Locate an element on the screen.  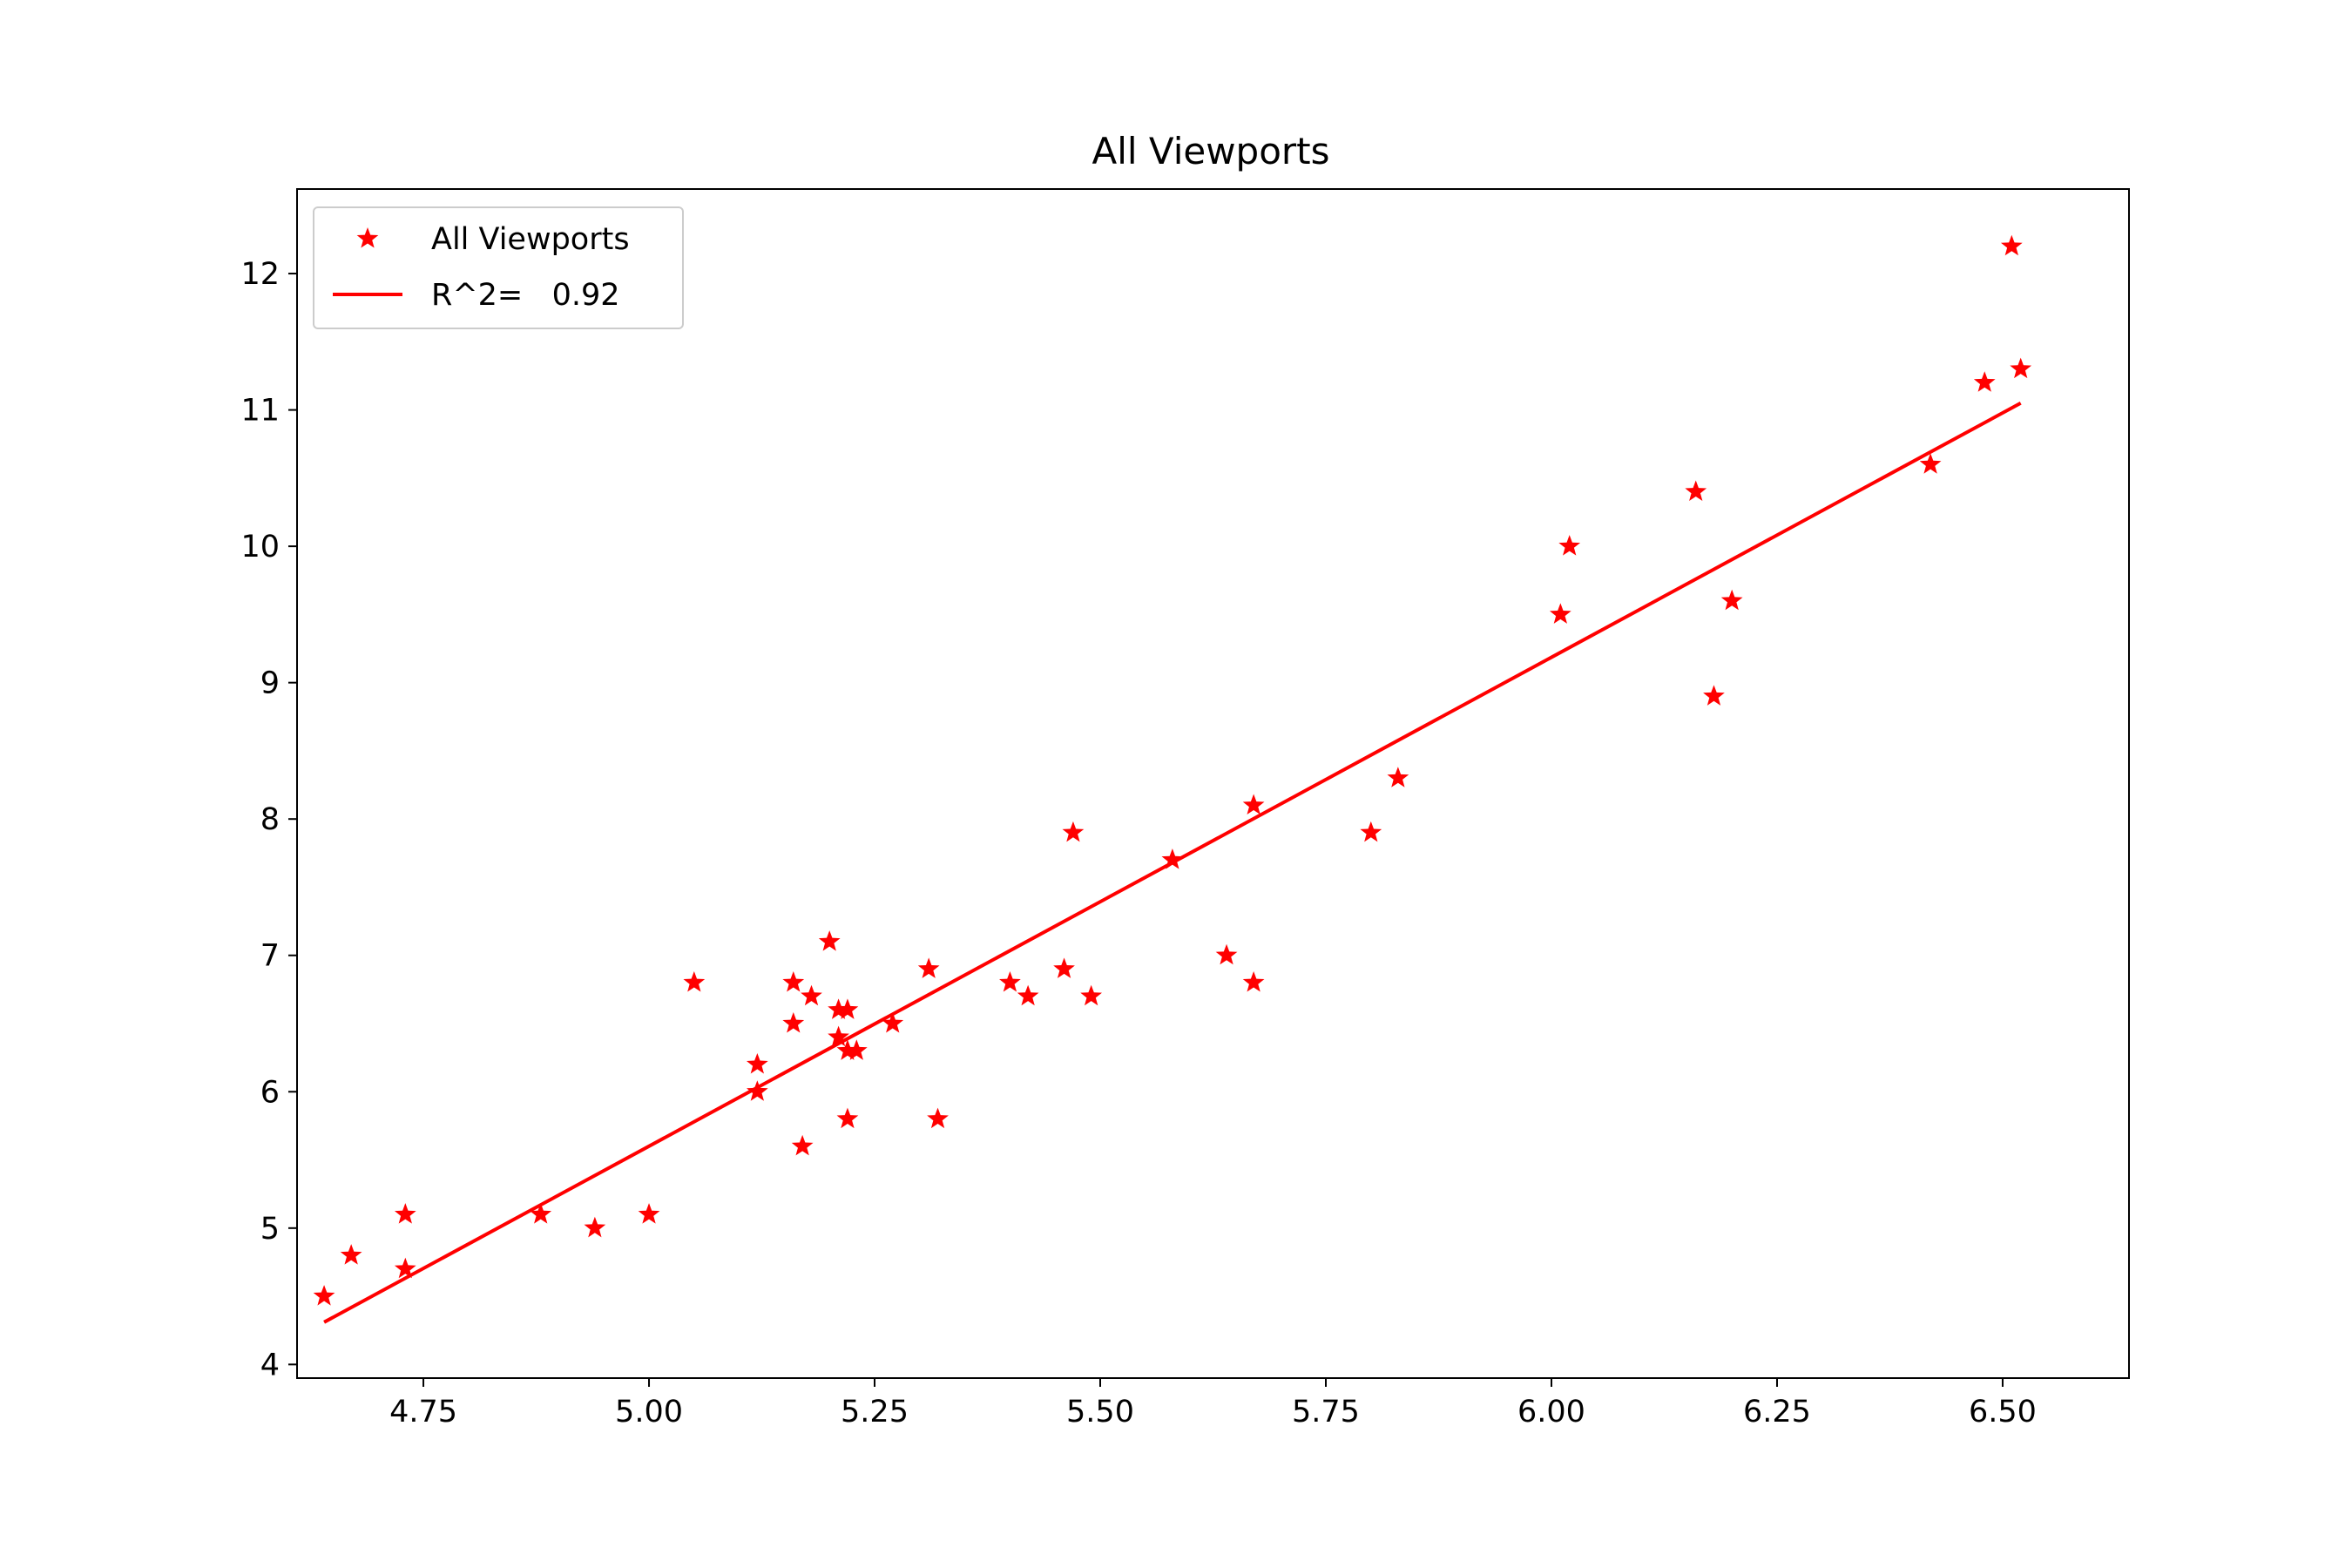
legend-label-fit: R^2= 0.92 is located at coordinates (525, 295).